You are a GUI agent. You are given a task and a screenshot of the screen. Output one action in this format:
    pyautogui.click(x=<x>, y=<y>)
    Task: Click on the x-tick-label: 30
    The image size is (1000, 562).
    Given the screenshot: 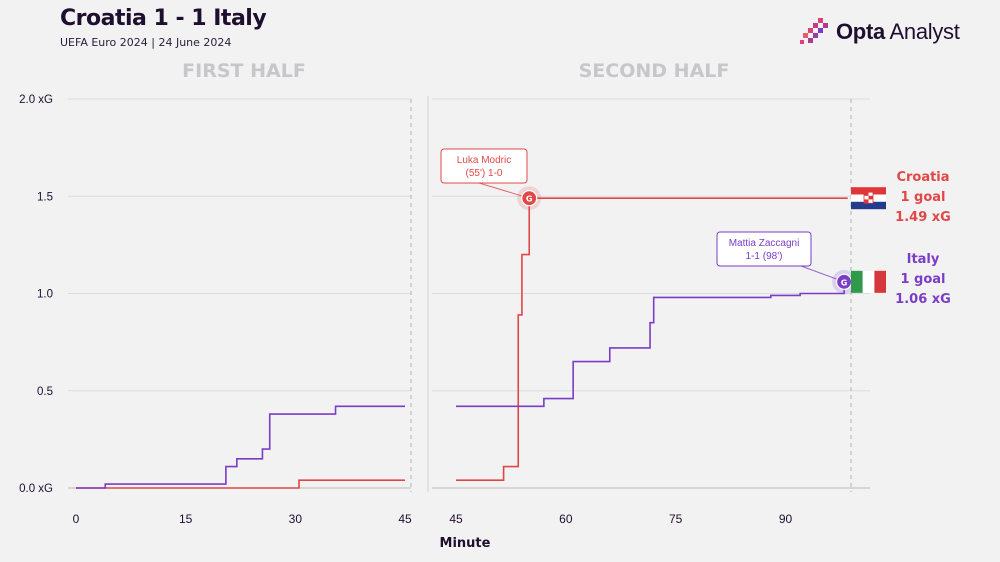 What is the action you would take?
    pyautogui.click(x=296, y=519)
    